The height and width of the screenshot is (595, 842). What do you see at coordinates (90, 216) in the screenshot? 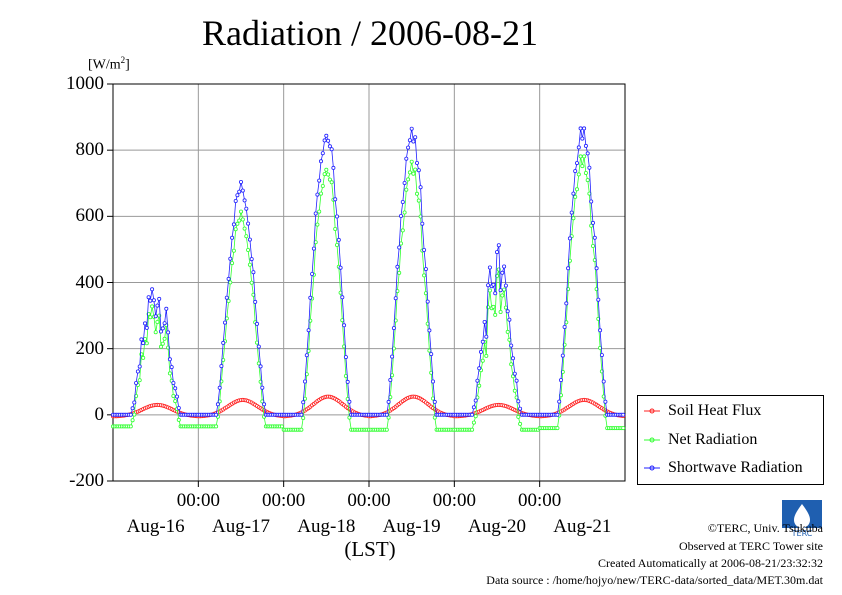
I see `y-tick-label: 600` at bounding box center [90, 216].